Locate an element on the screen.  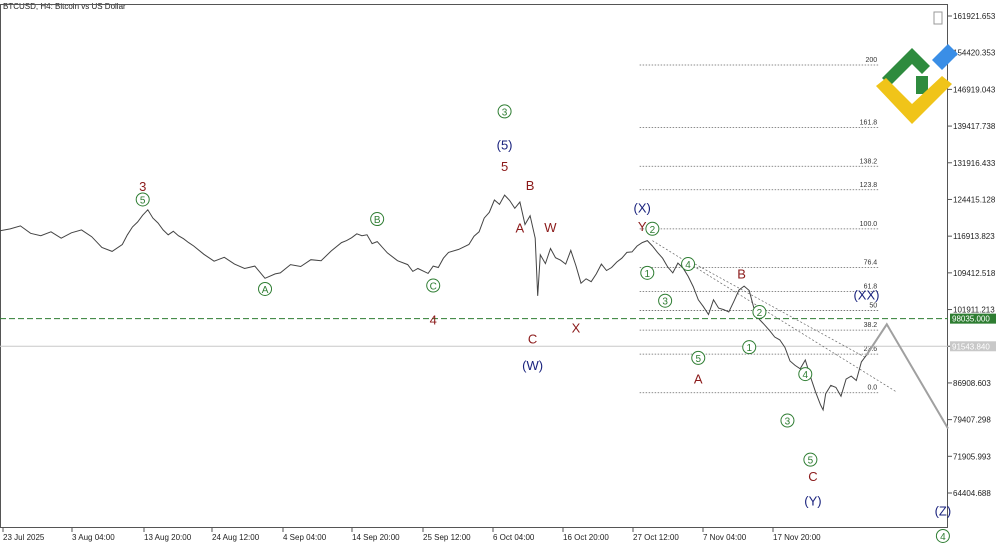
x-tick-label: 13 Aug 20:00 is located at coordinates (168, 537).